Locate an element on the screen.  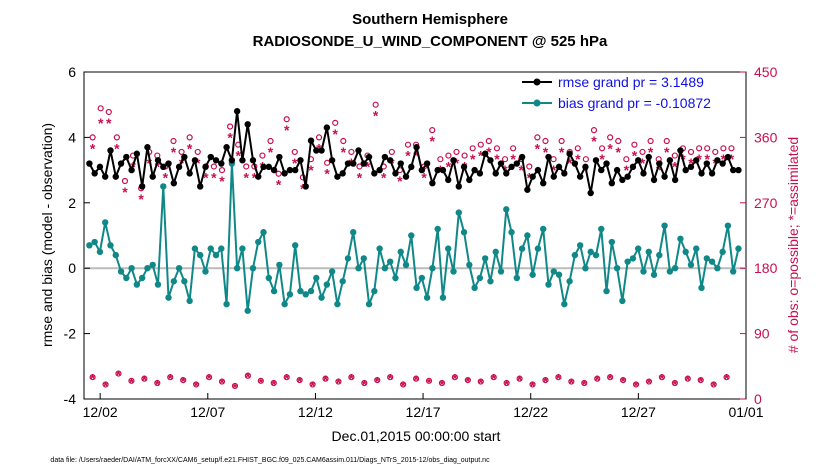
left-axis: -4 -2 0 2 4 6 is located at coordinates (77, 235).